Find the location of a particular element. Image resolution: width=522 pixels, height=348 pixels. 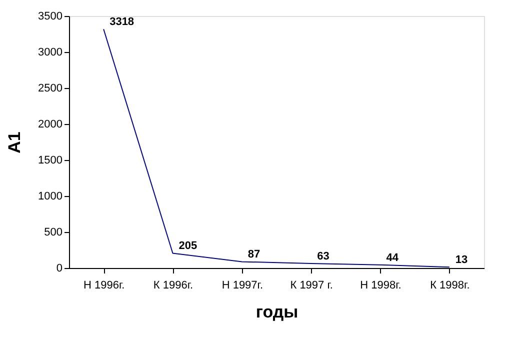

x-tick-label: Н 1996г. is located at coordinates (104, 286).